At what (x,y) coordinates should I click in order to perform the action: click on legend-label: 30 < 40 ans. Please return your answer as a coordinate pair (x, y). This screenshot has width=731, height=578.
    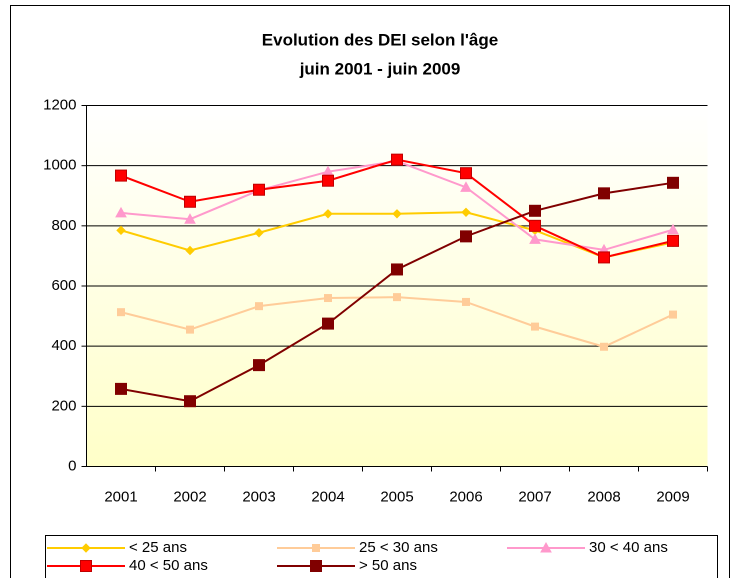
    Looking at the image, I should click on (628, 547).